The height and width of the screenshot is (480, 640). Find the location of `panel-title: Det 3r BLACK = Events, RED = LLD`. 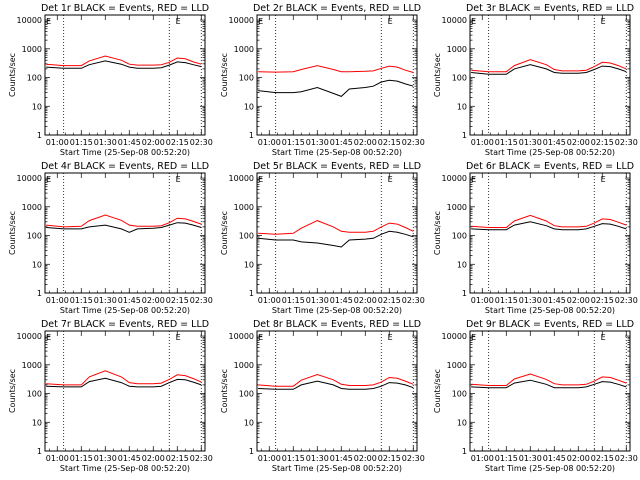

panel-title: Det 3r BLACK = Events, RED = LLD is located at coordinates (550, 8).